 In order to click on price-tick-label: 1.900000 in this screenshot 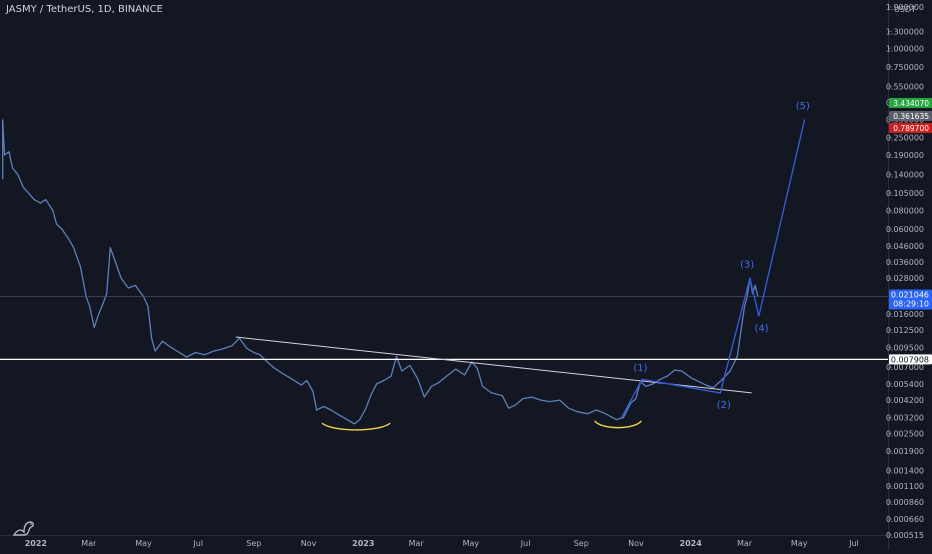, I will do `click(905, 7)`.